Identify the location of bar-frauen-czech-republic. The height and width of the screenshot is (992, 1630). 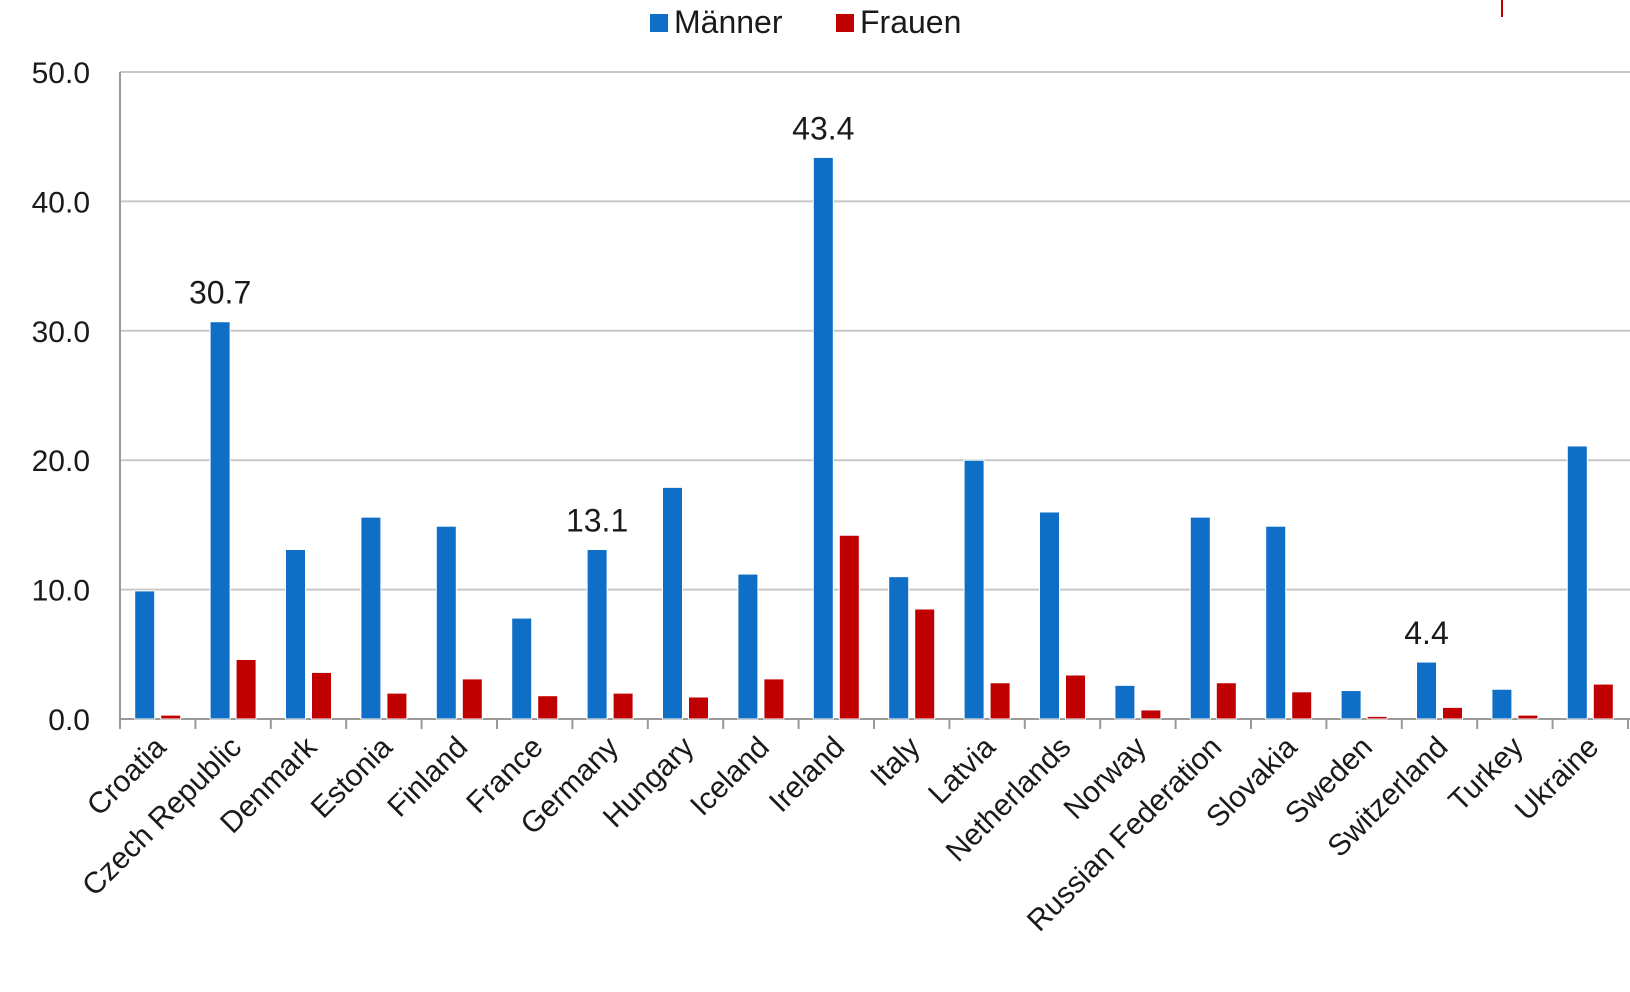
(246, 689).